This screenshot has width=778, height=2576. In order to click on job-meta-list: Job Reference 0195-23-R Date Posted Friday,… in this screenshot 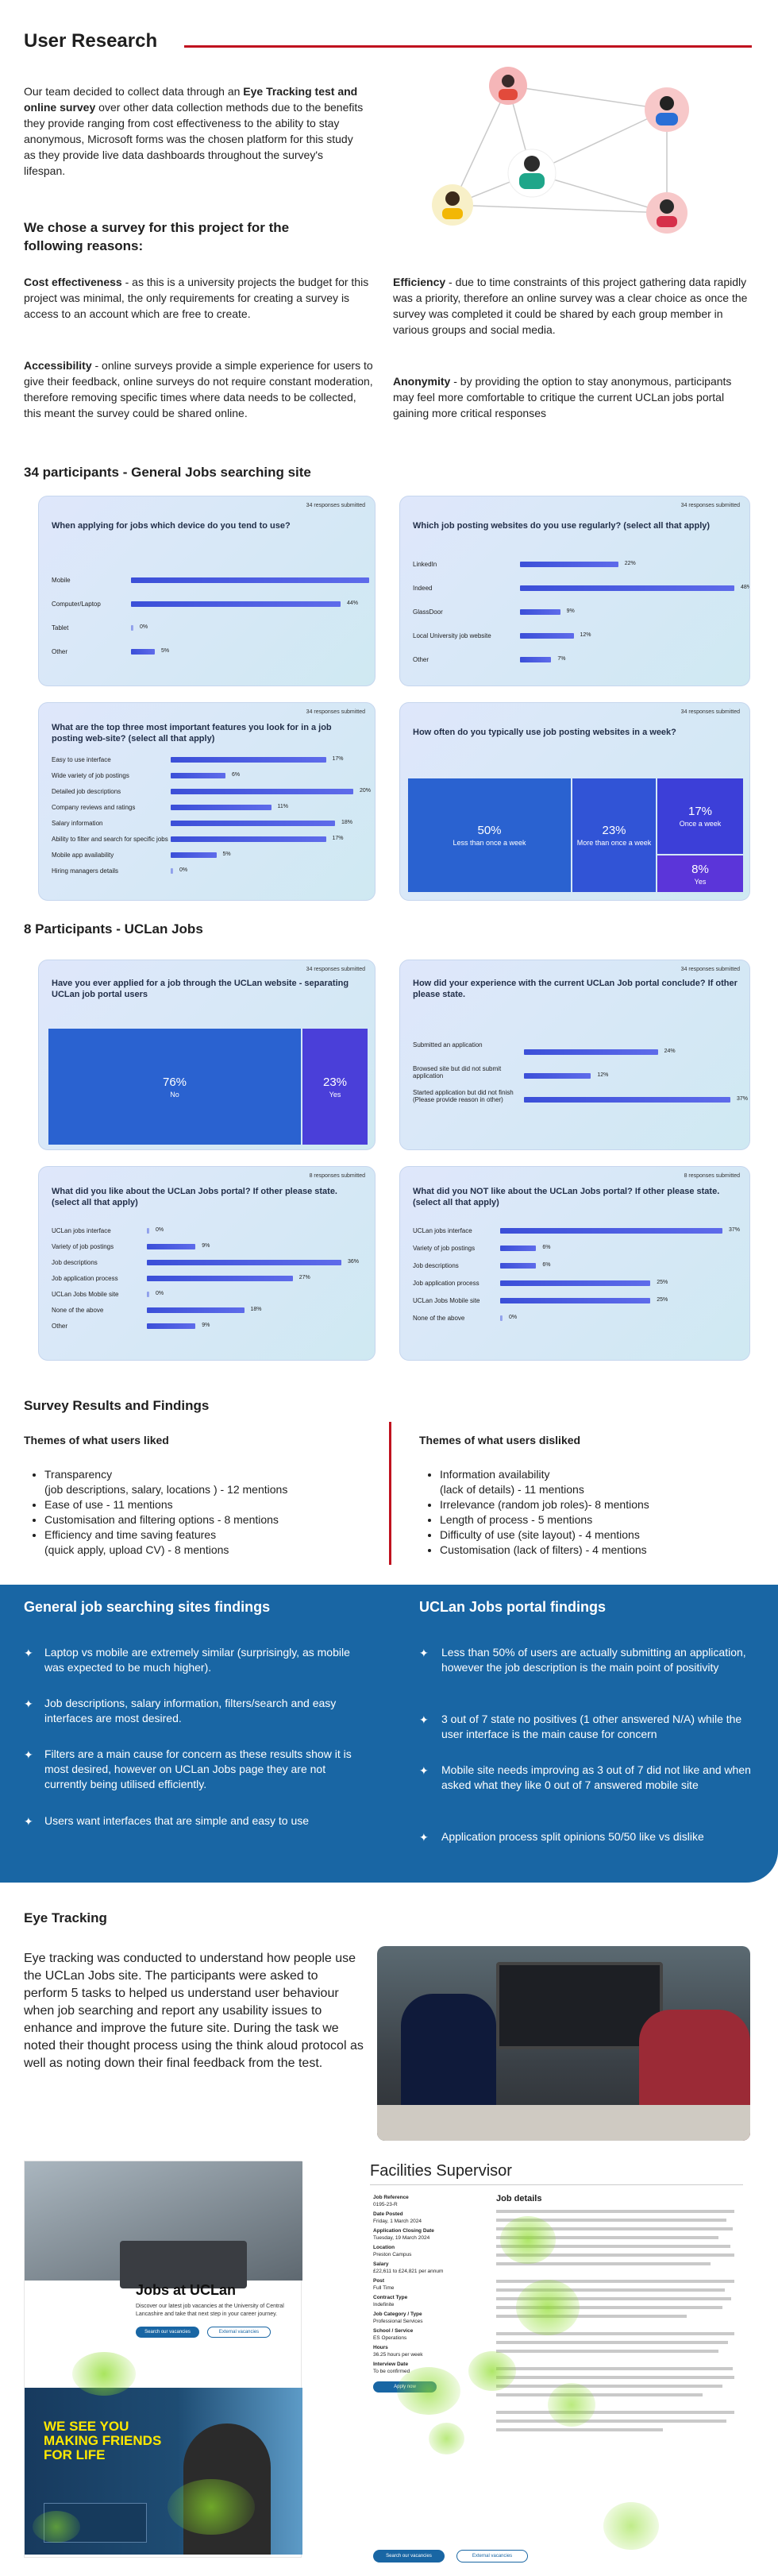, I will do `click(428, 2285)`.